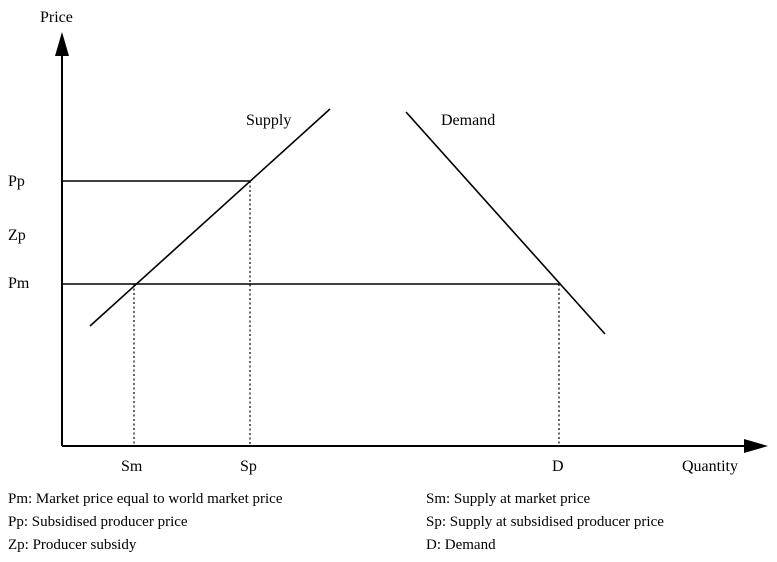  What do you see at coordinates (19, 283) in the screenshot?
I see `price-label-pm: Pm` at bounding box center [19, 283].